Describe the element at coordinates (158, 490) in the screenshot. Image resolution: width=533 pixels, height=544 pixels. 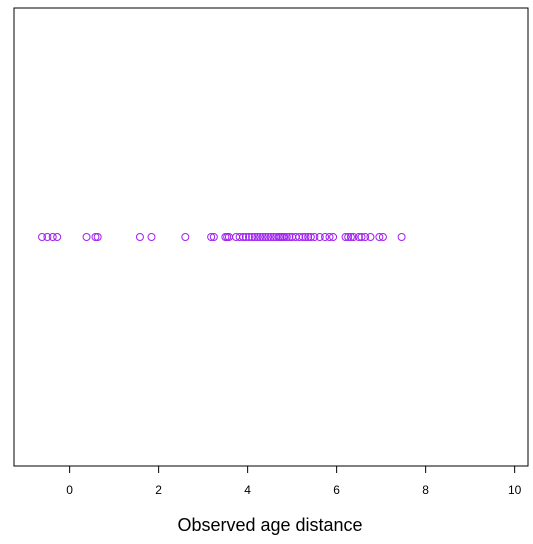
I see `x-tick-label: 2` at that location.